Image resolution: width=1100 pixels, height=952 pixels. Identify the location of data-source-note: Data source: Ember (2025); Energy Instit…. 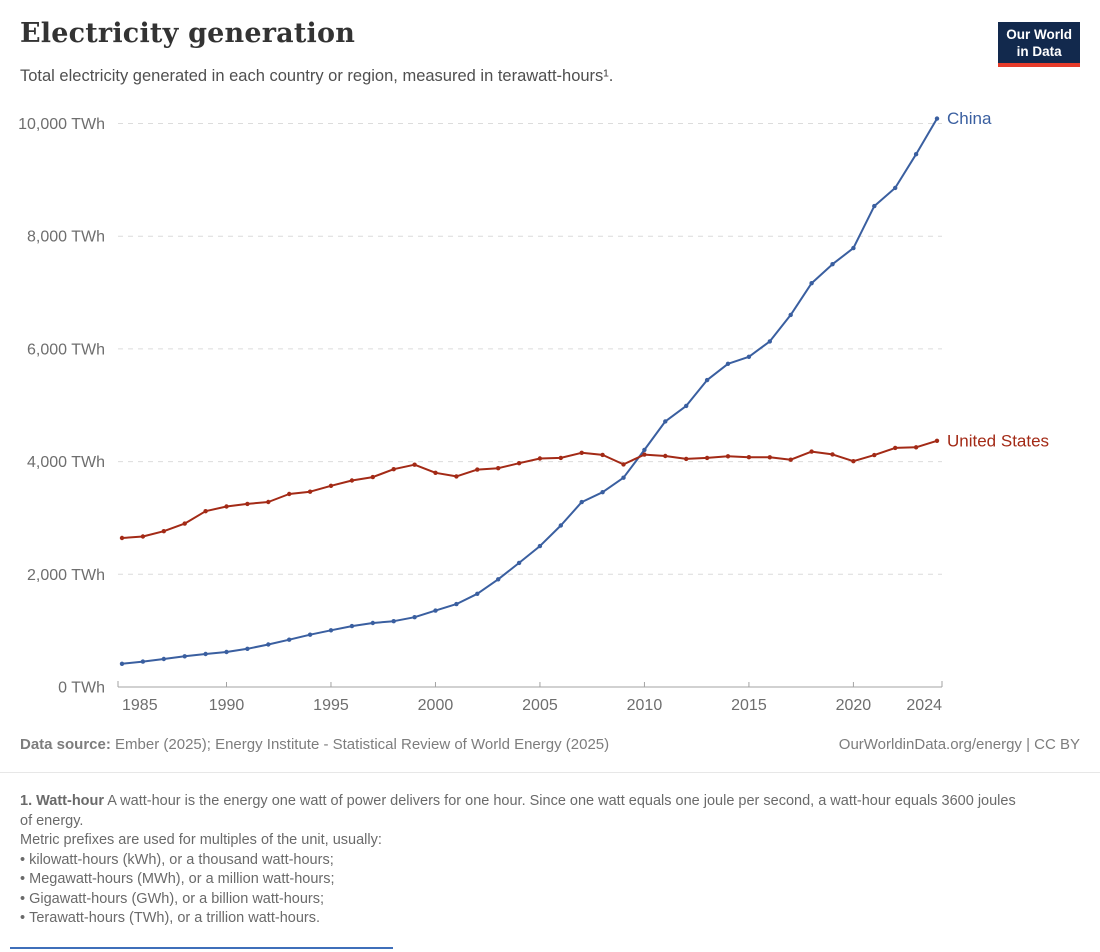
(314, 744).